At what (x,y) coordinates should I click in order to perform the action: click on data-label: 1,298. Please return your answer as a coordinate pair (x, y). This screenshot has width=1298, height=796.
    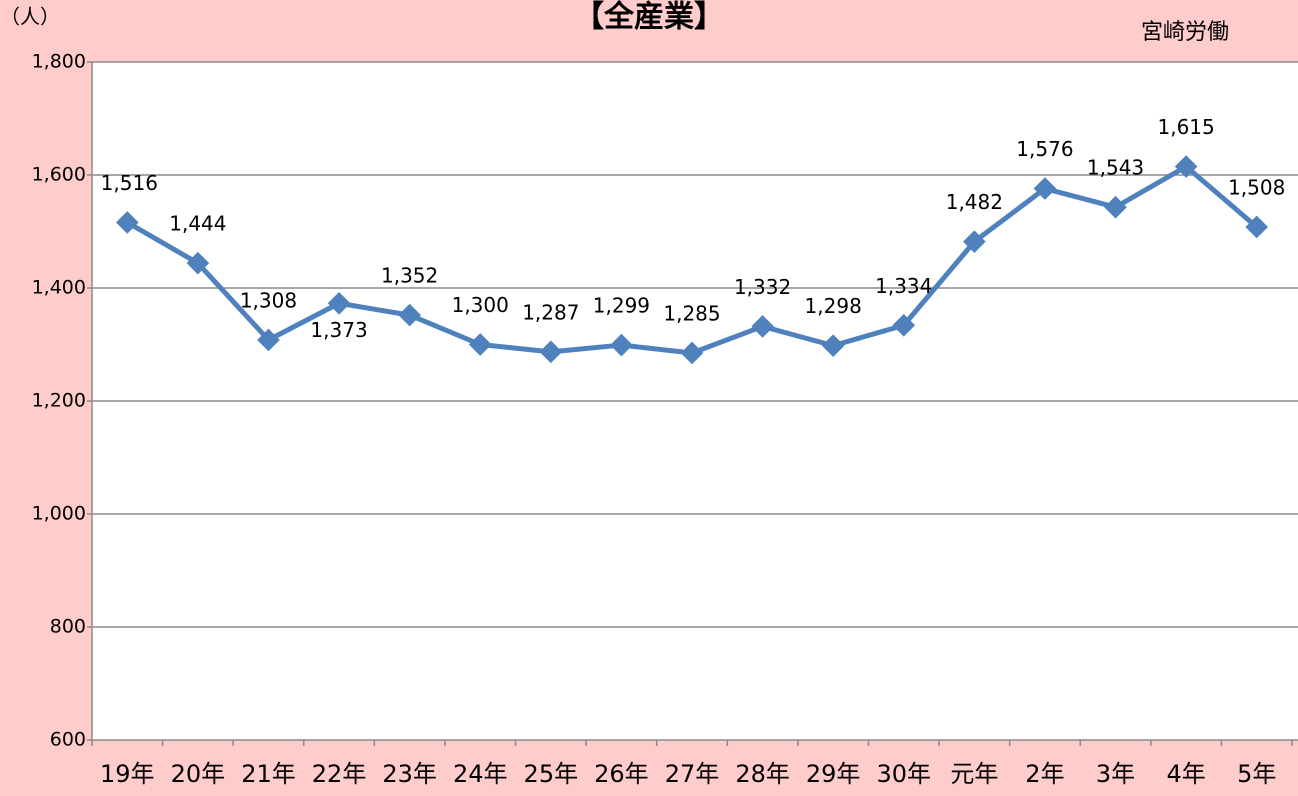
    Looking at the image, I should click on (833, 306).